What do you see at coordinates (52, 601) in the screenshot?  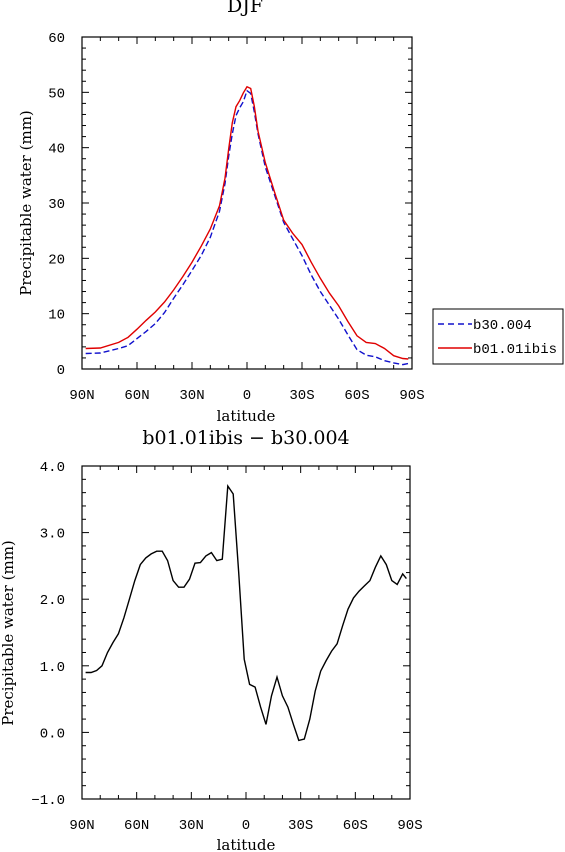 I see `bottom-y-tick-label: 2.0` at bounding box center [52, 601].